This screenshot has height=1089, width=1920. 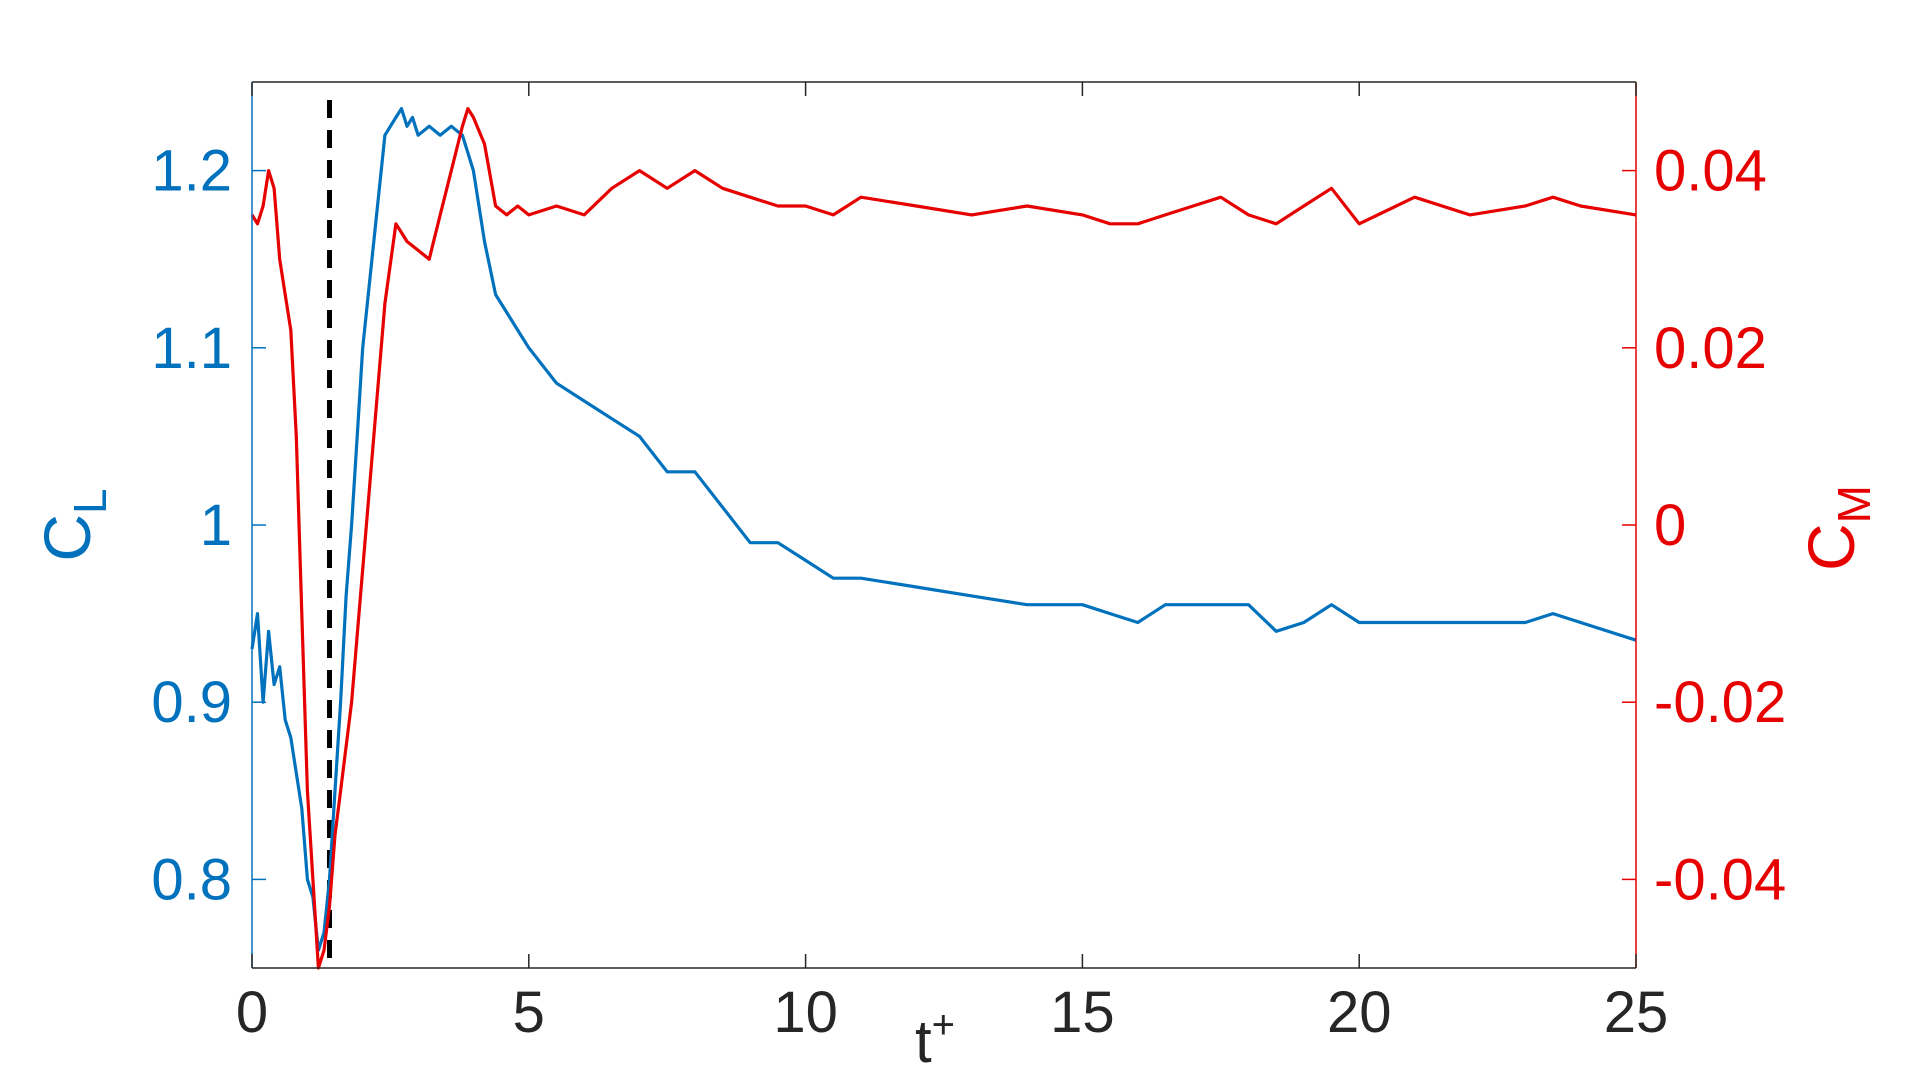 What do you see at coordinates (216, 525) in the screenshot?
I see `y-left-tick-label: 1` at bounding box center [216, 525].